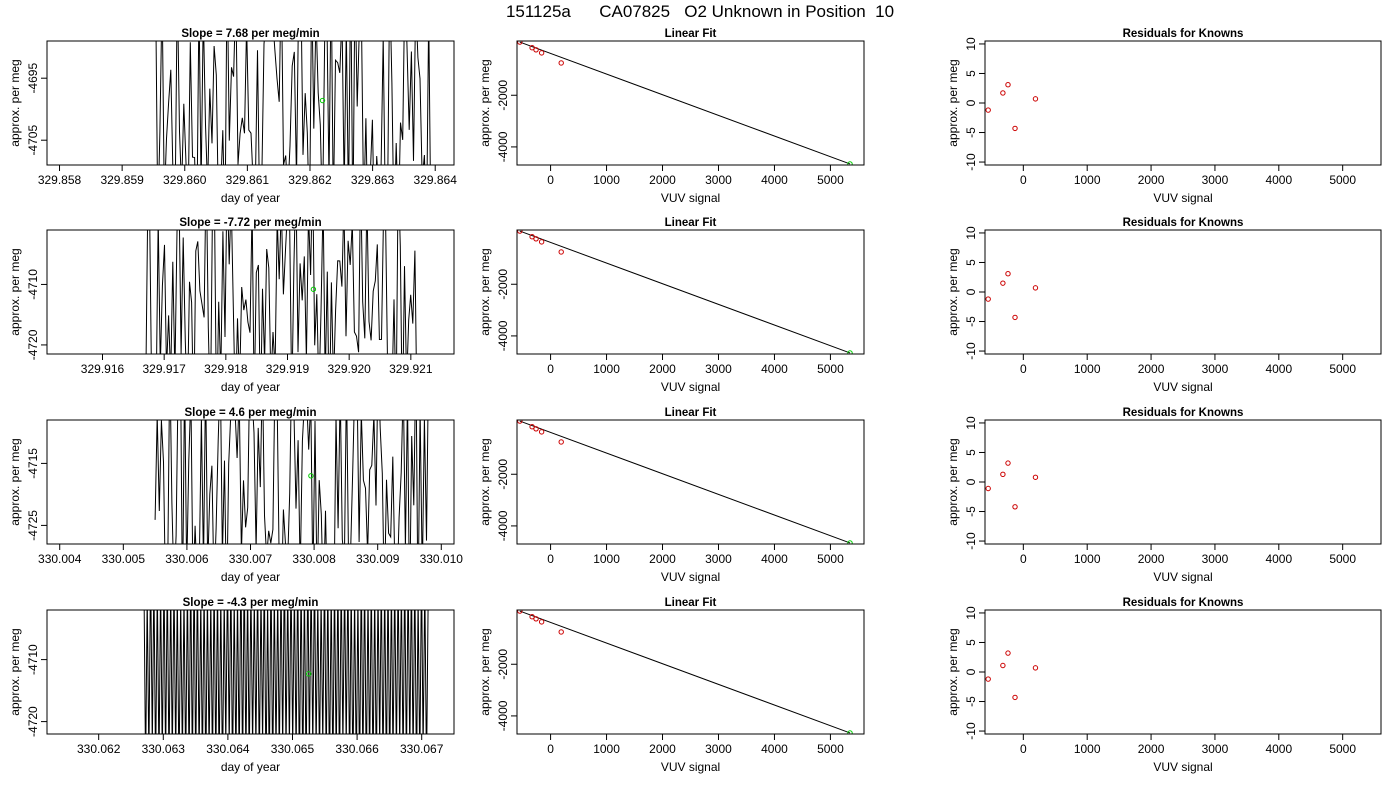 This screenshot has width=1400, height=800. I want to click on plot-title: Slope = -4.3 per meg/min, so click(251, 603).